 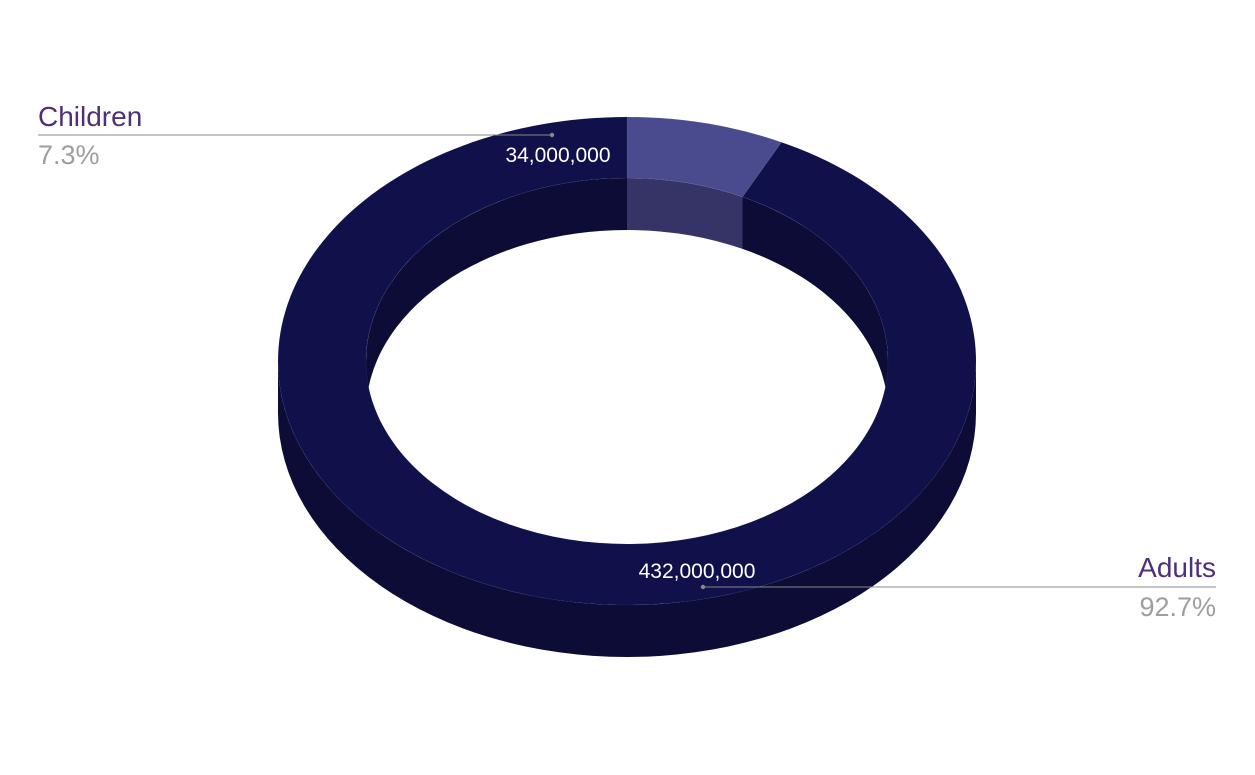 I want to click on percent-label-adults: 92.7%, so click(x=1177, y=607).